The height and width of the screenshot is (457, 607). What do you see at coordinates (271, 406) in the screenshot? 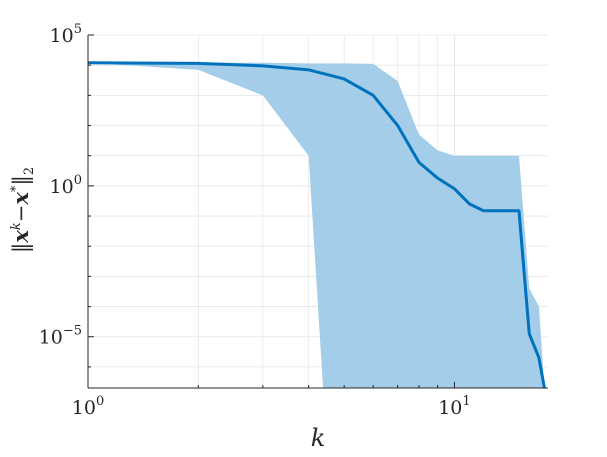
I see `x-tick-labels: 10⁰ 10¹` at bounding box center [271, 406].